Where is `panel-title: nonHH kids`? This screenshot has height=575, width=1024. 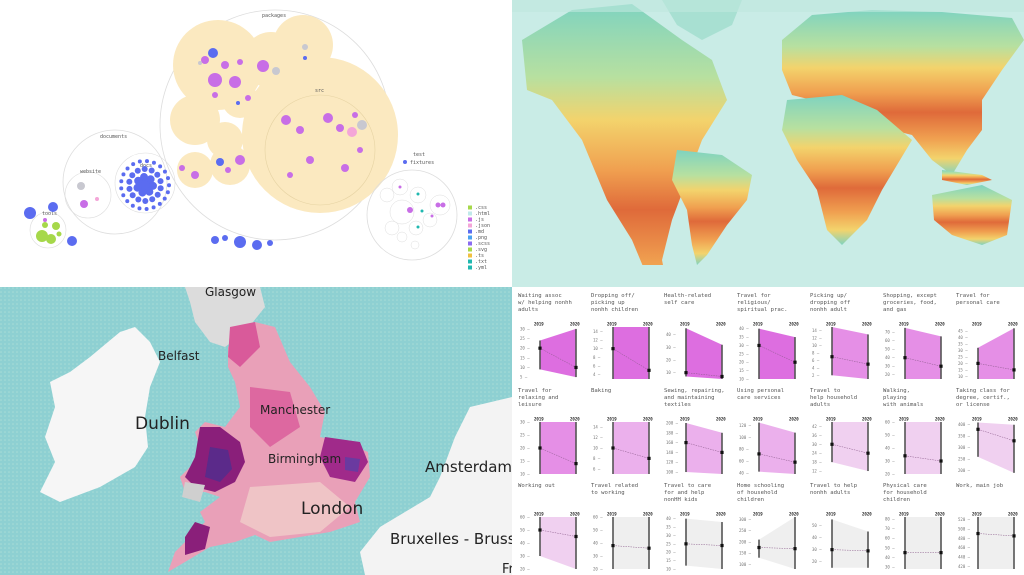
panel-title: nonHH kids is located at coordinates (681, 500).